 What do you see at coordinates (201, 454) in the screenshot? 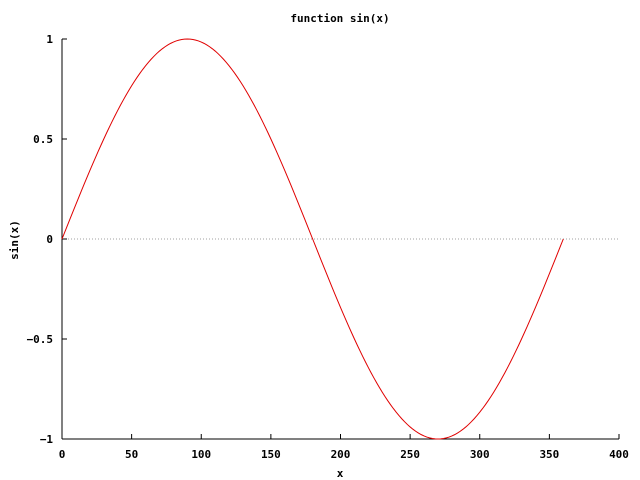
I see `x-tick-label: 100` at bounding box center [201, 454].